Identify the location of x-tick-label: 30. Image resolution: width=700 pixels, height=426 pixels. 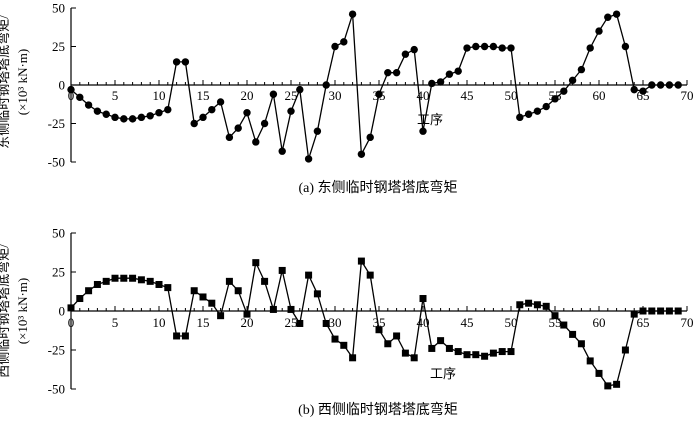
(335, 95).